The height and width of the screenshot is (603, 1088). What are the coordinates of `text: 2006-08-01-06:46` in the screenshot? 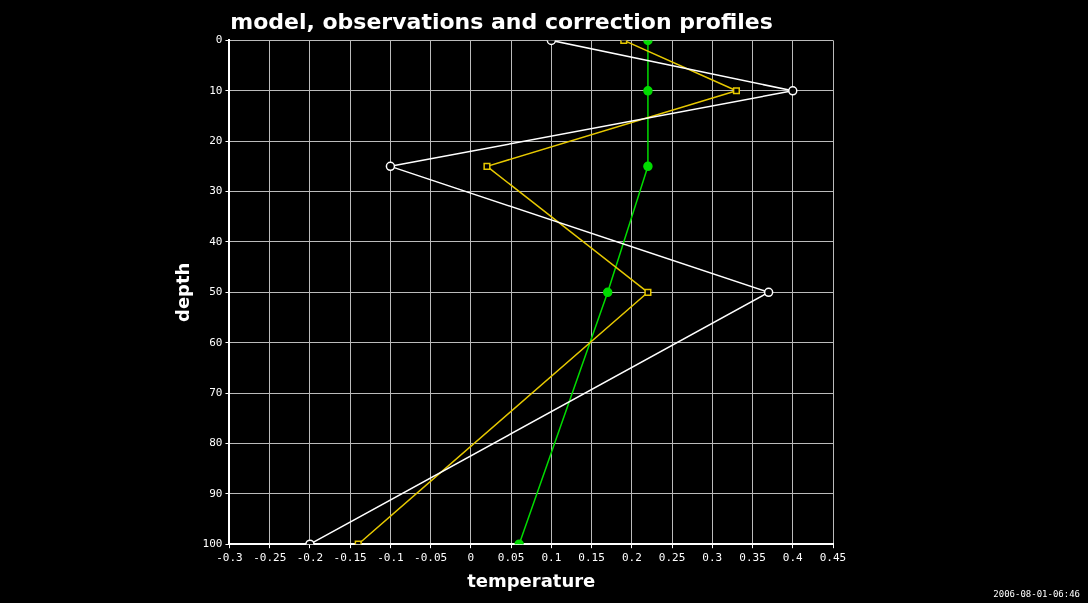 It's located at (1036, 594).